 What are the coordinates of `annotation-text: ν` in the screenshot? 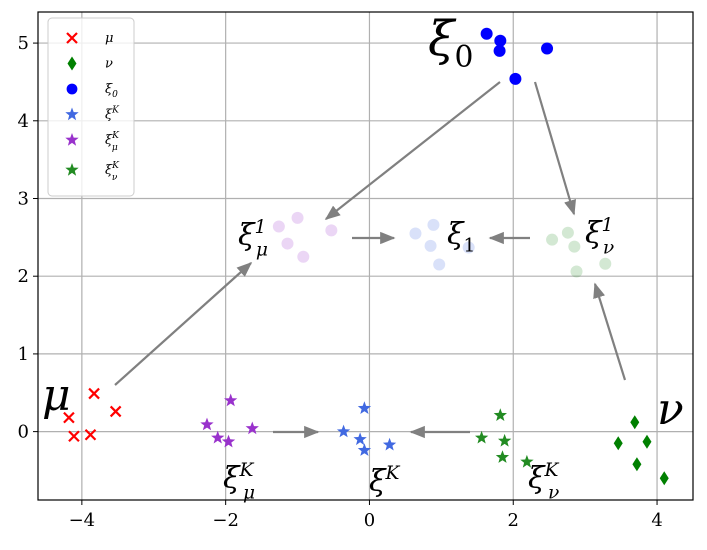 It's located at (670, 409).